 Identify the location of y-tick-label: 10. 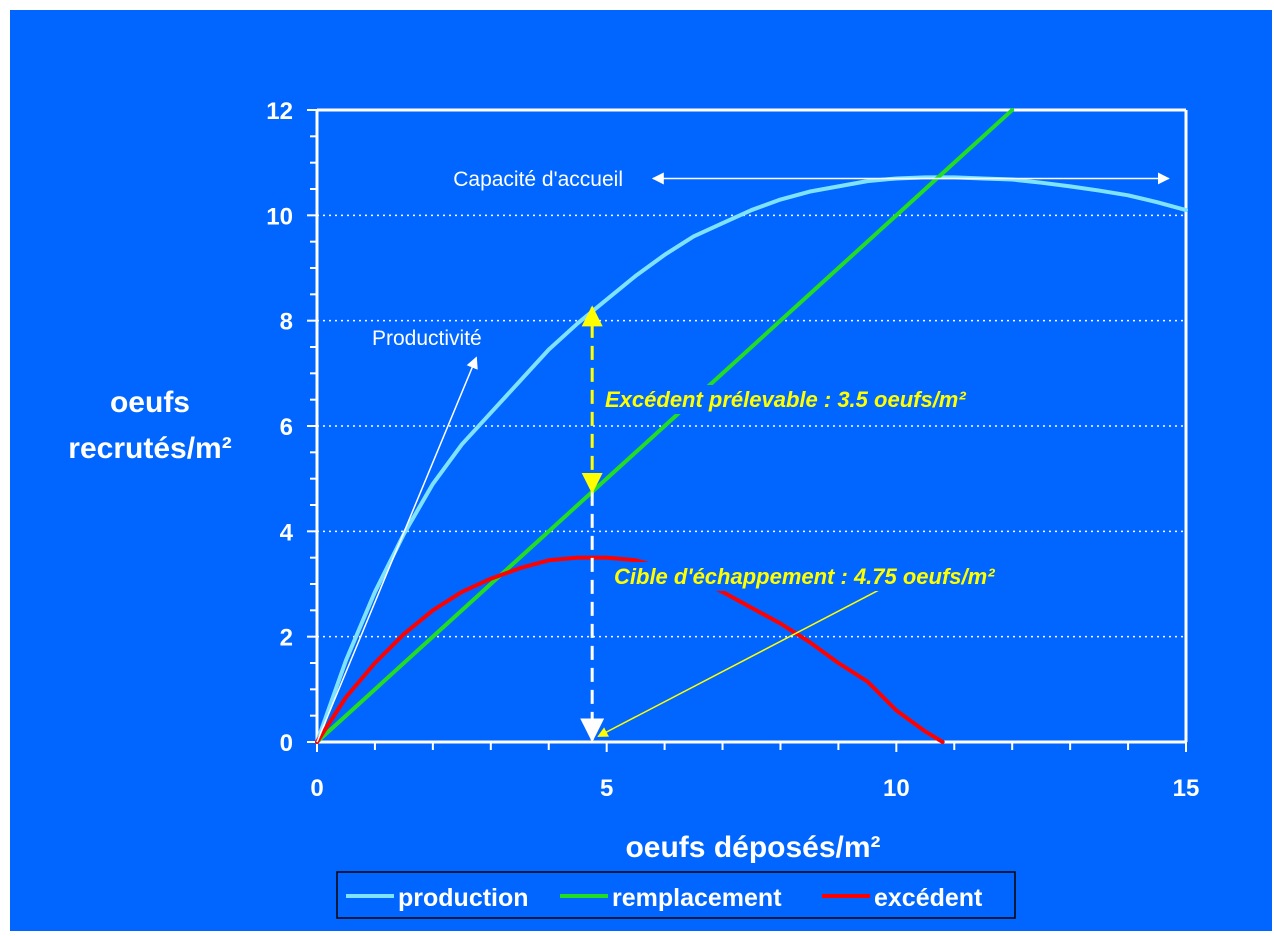
(279, 216).